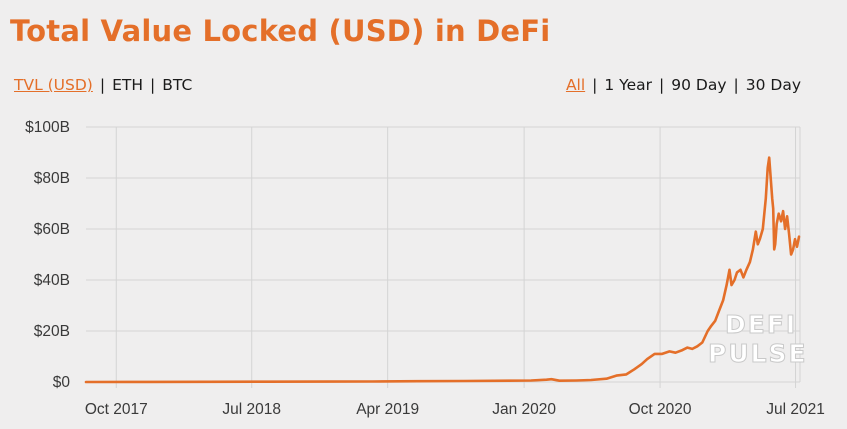 This screenshot has height=429, width=847. Describe the element at coordinates (62, 382) in the screenshot. I see `y-tick-label: $0` at that location.